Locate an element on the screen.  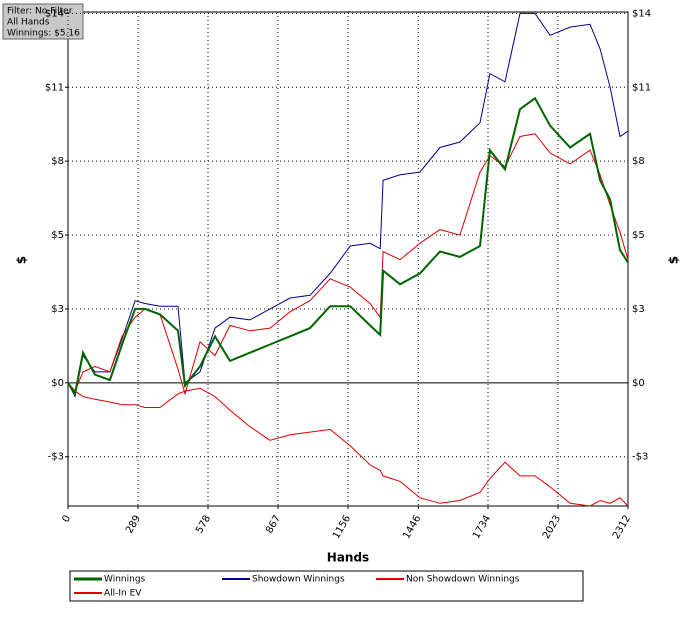
legend-label: Non Showdown Winnings is located at coordinates (463, 580).